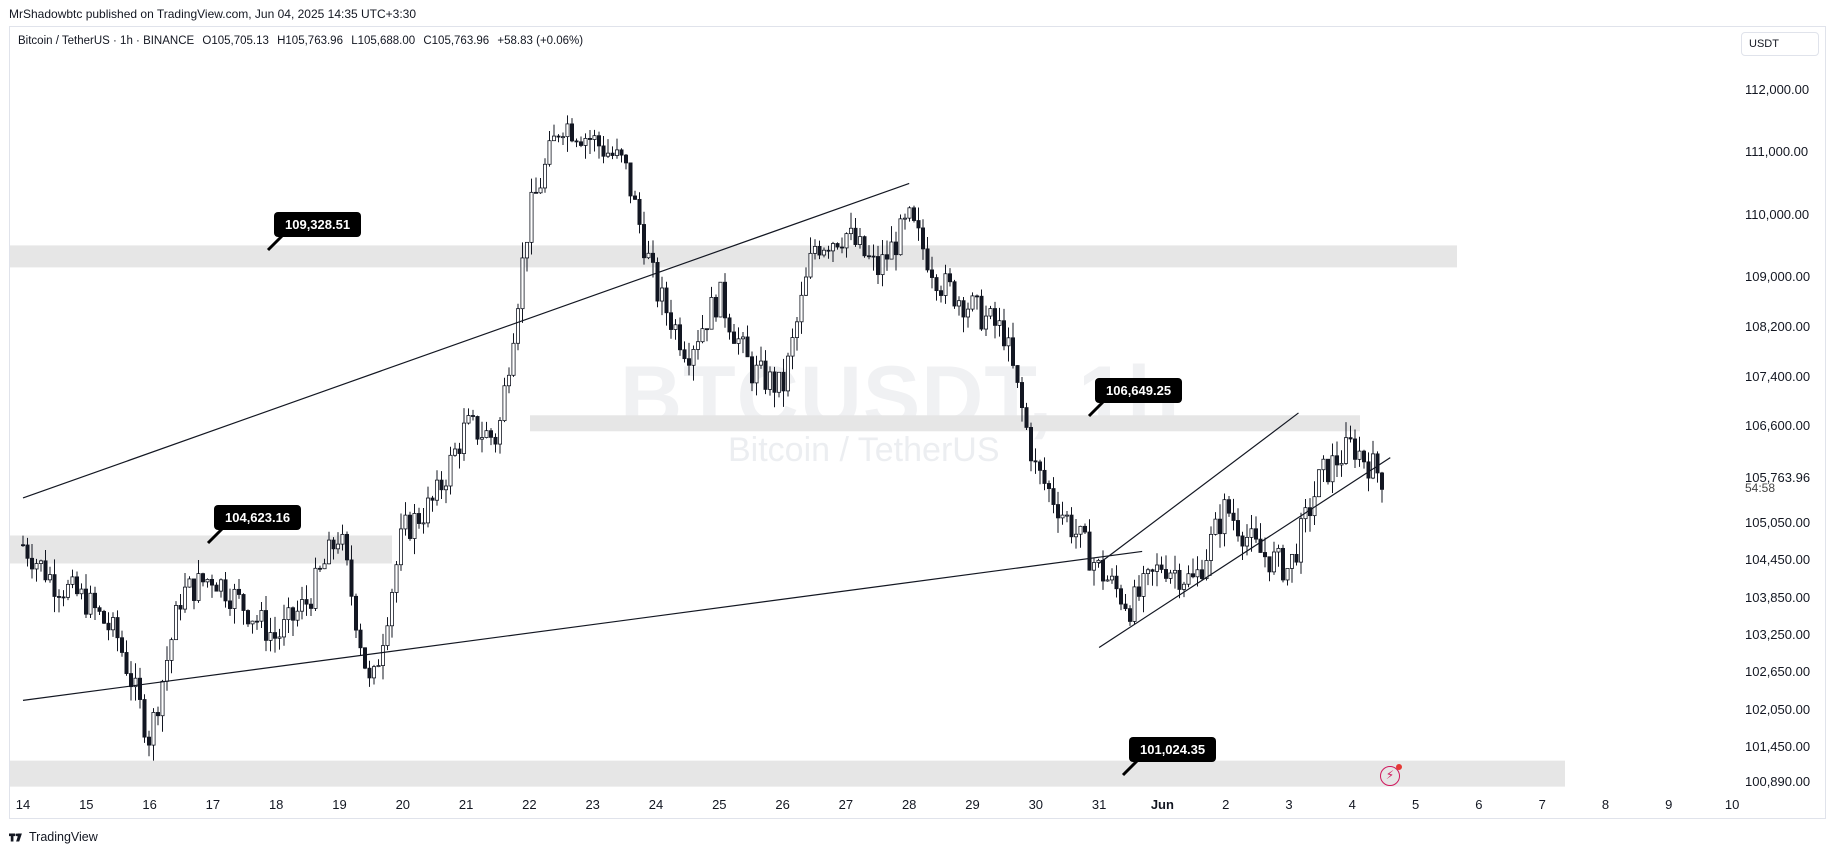 The width and height of the screenshot is (1835, 856). What do you see at coordinates (656, 804) in the screenshot?
I see `time-axis-label: 24` at bounding box center [656, 804].